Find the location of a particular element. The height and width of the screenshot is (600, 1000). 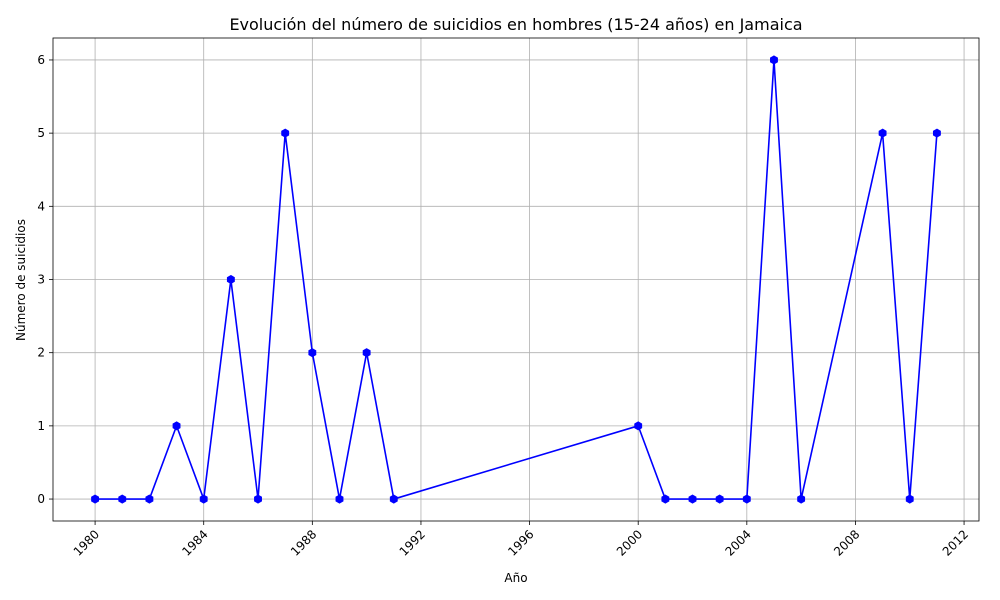

y-tick-label: 4 is located at coordinates (41, 206).